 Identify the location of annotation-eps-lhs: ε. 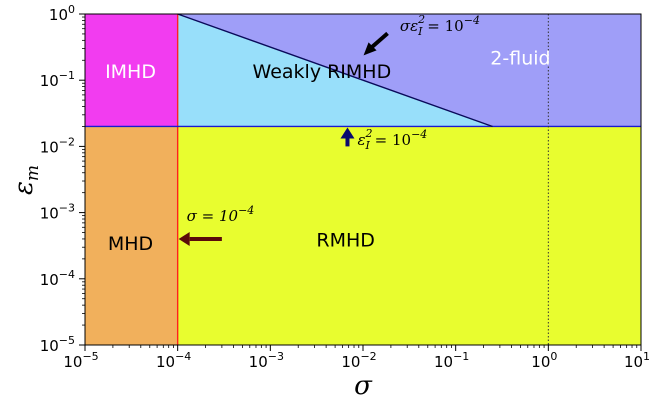
(361, 140).